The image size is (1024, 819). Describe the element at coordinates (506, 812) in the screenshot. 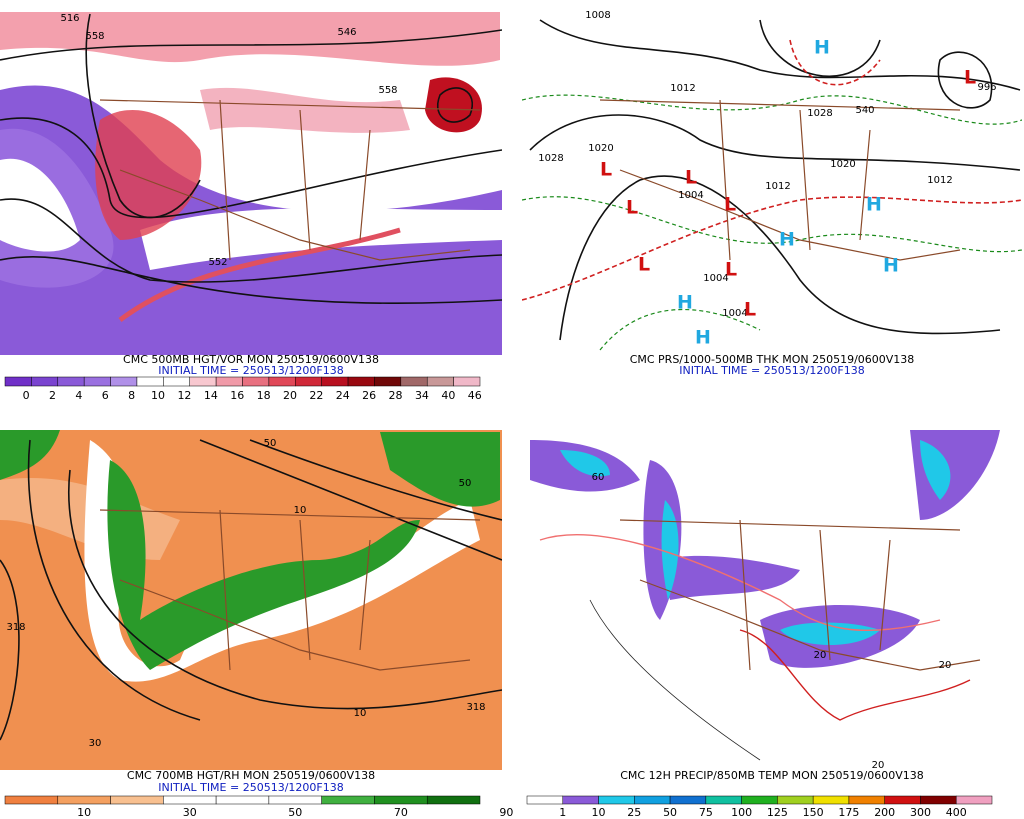

I see `legend-label: 90` at that location.